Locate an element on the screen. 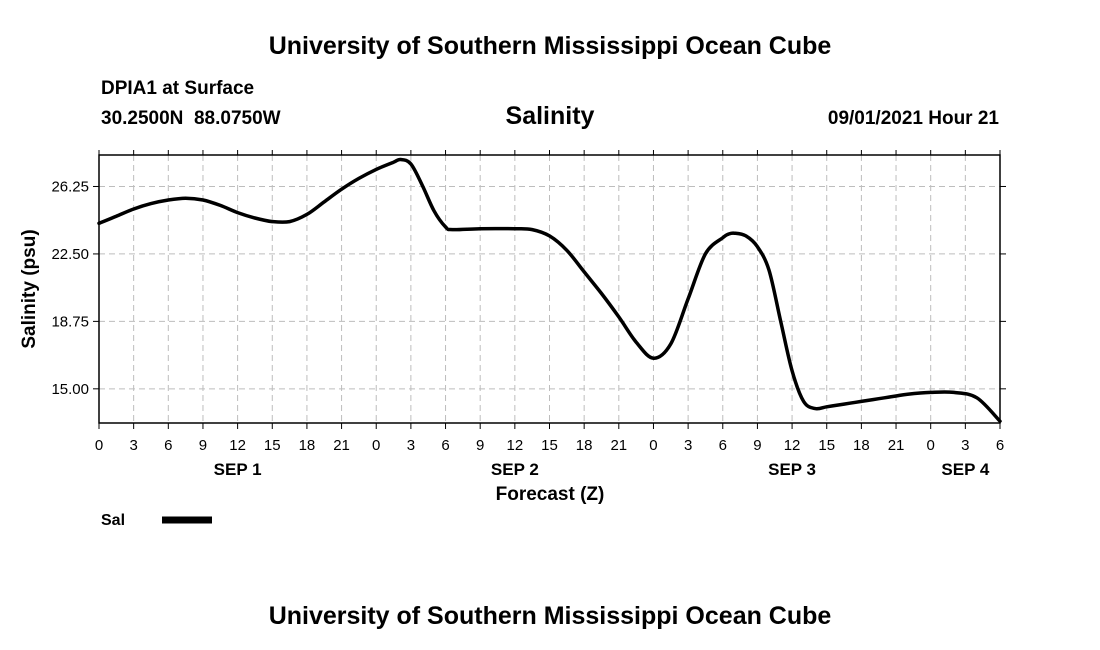 Image resolution: width=1100 pixels, height=650 pixels. x-tick-labels: 0 3 6 9 12 15 18 21 0 3 6 9 12 15 18 21 0 3 6 9 12 15 18 21 0 3 6 is located at coordinates (549, 445).